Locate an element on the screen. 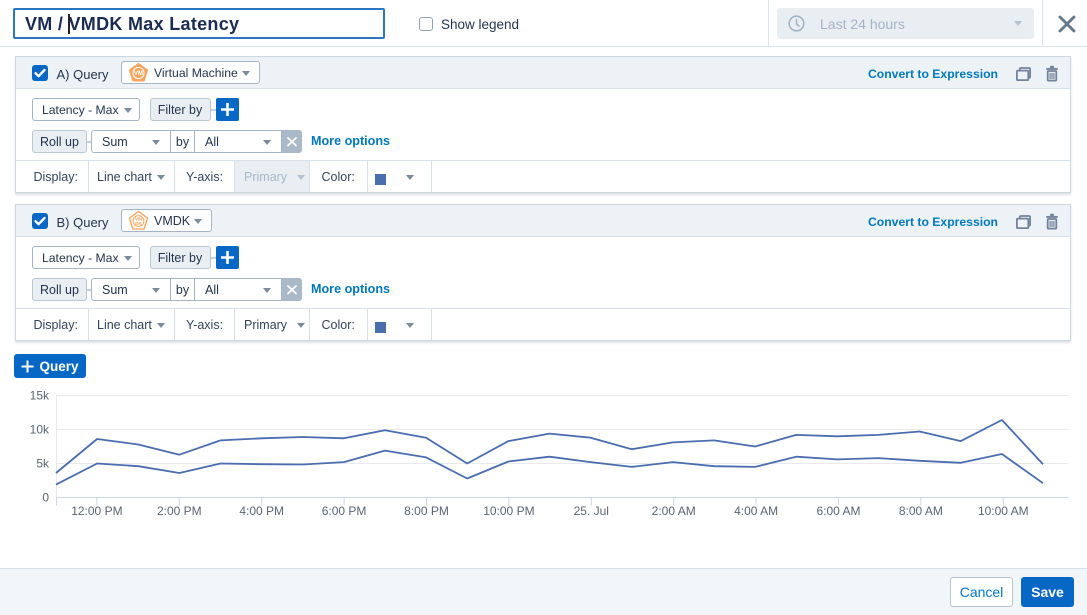 The image size is (1087, 615). svg-text: 15k is located at coordinates (40, 396).